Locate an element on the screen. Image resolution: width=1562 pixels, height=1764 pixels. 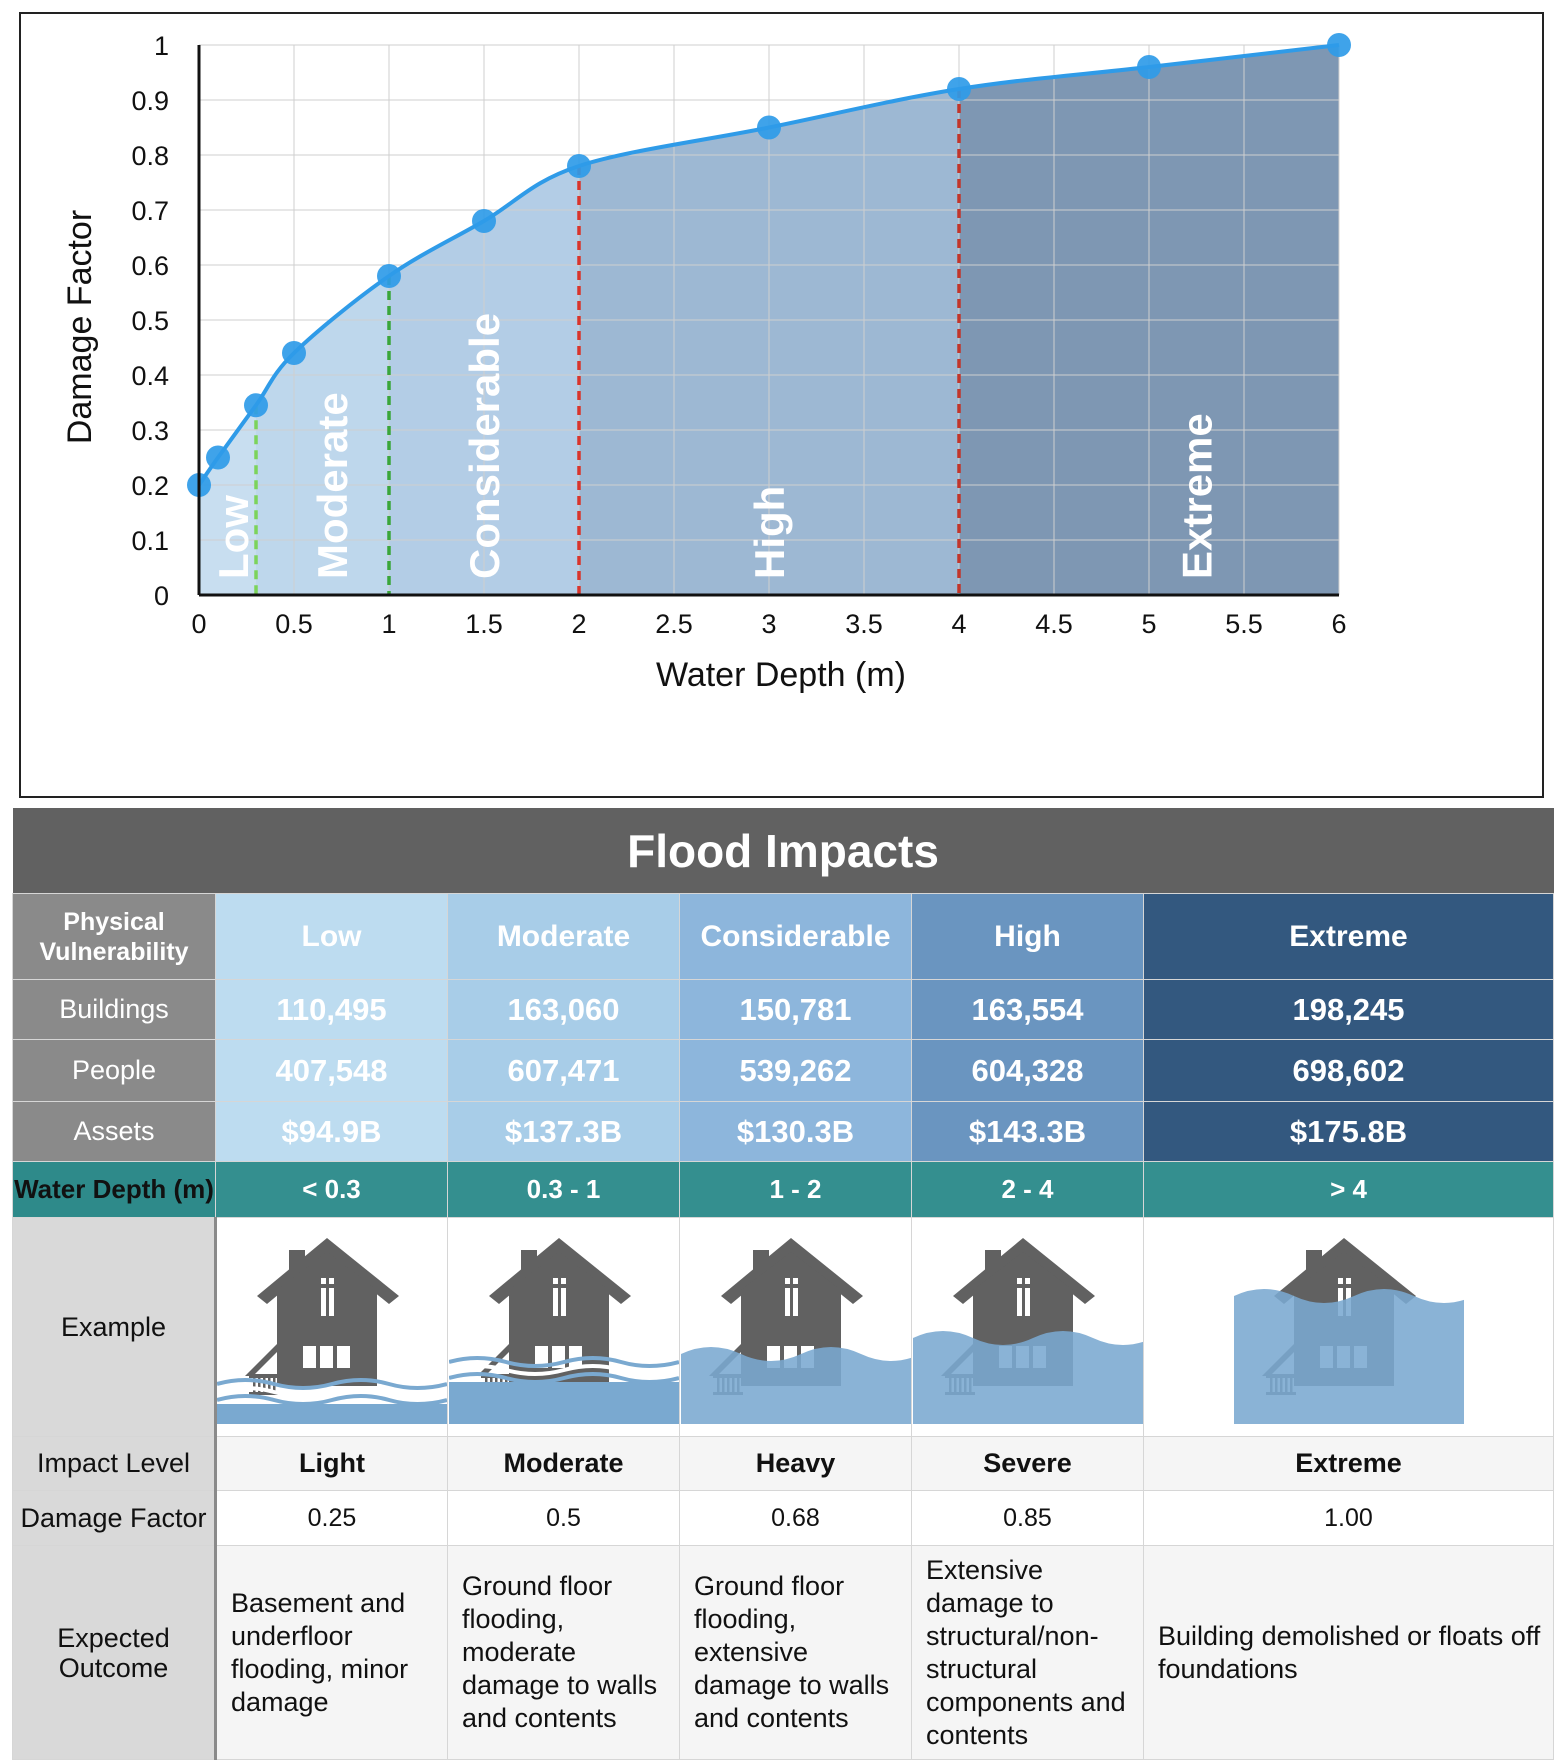
buildings-low: 110,495 is located at coordinates (331, 1010).